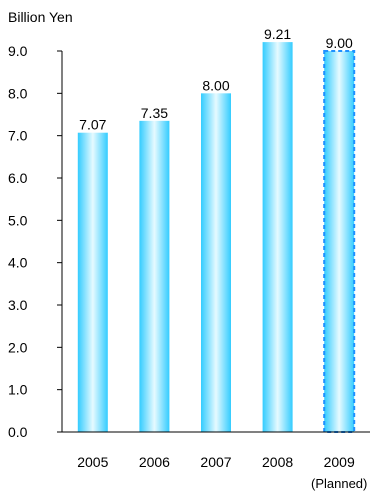 The height and width of the screenshot is (495, 377). Describe the element at coordinates (18, 51) in the screenshot. I see `y-tick-label: 9.0` at that location.